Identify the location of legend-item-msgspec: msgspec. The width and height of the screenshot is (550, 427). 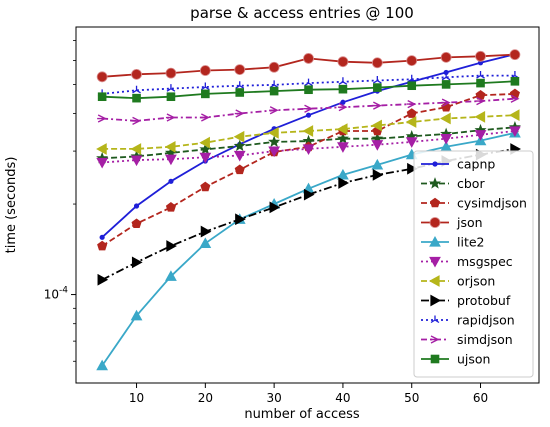
(467, 261).